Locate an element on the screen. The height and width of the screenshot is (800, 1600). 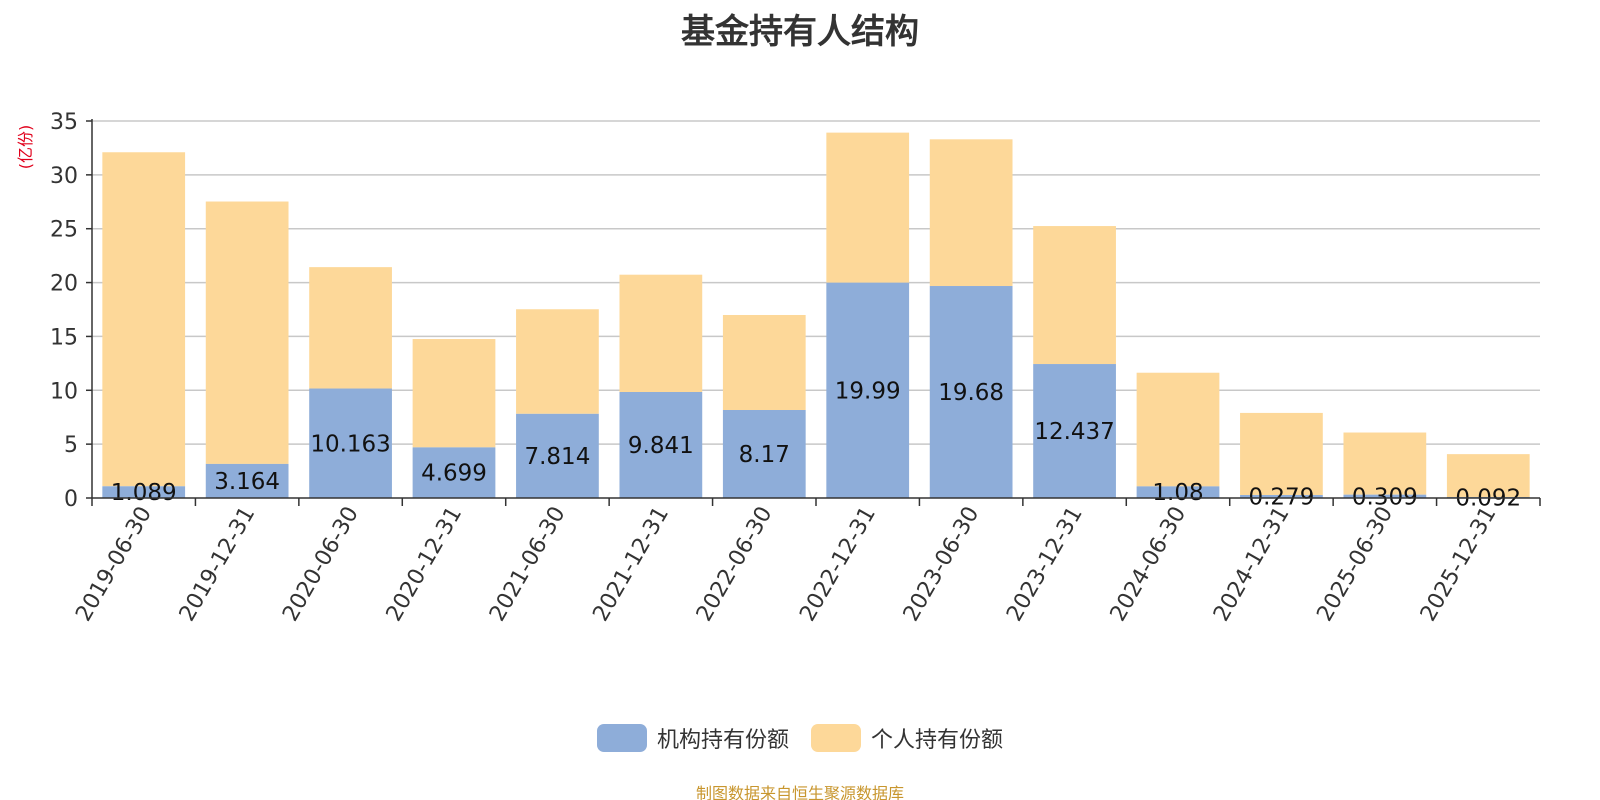
y-tick-label: 25 is located at coordinates (64, 230).